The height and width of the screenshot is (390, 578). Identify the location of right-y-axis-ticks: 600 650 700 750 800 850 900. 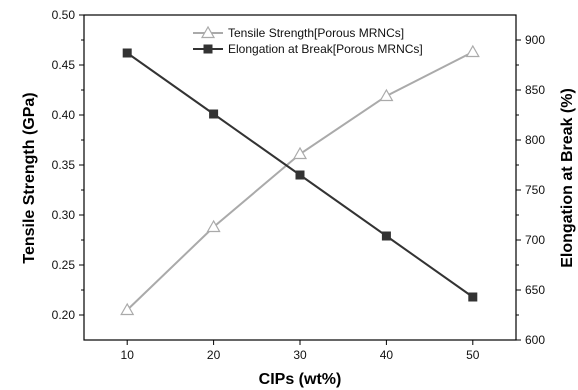
(530, 190).